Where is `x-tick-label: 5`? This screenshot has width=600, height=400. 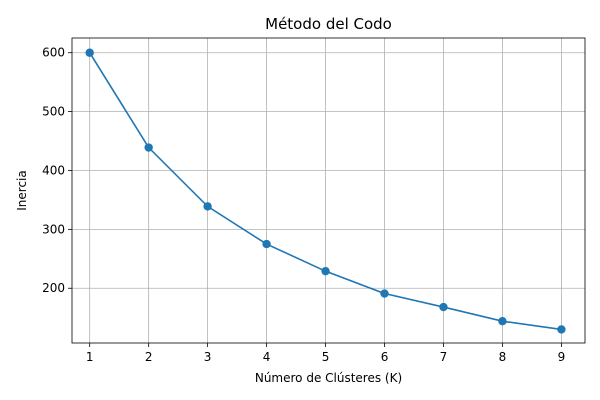
x-tick-label: 5 is located at coordinates (326, 357).